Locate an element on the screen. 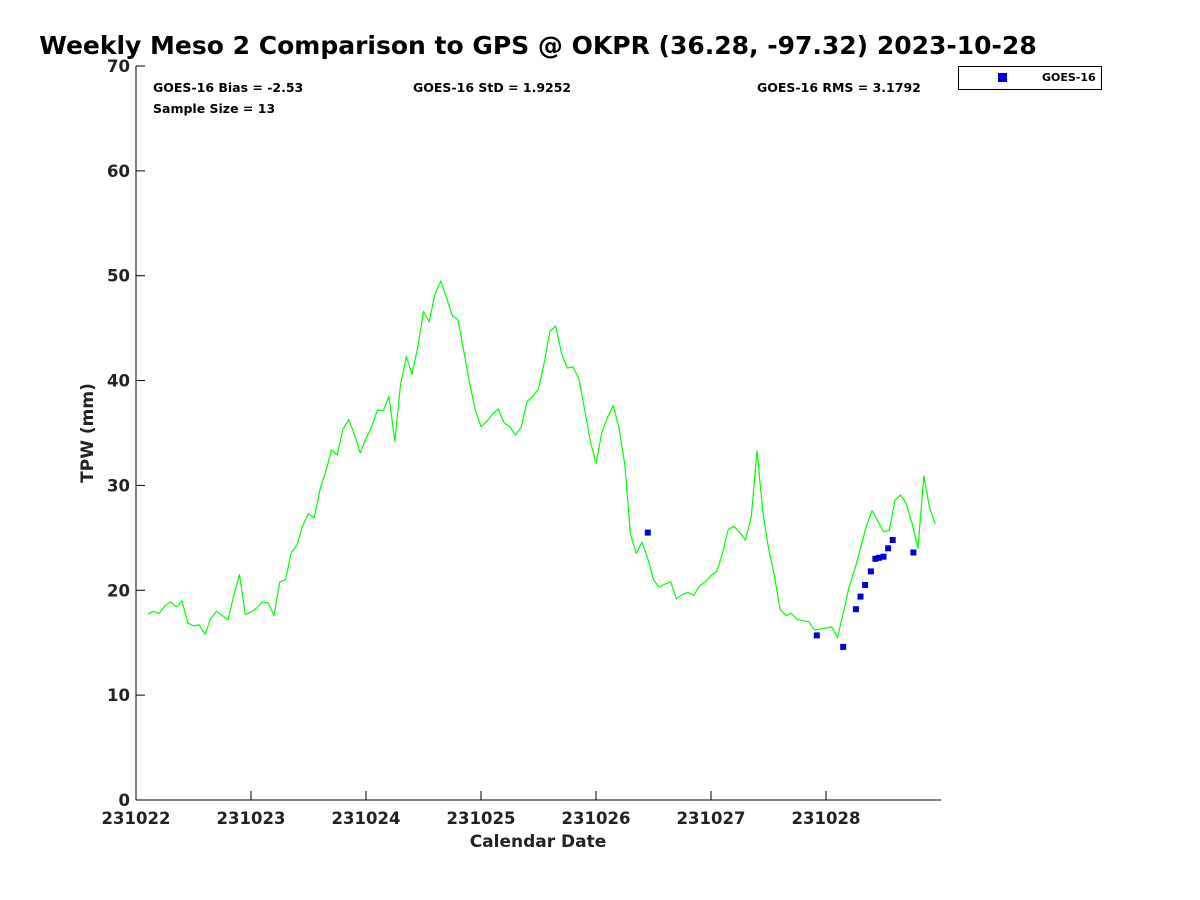 The height and width of the screenshot is (900, 1200). bias-stat: GOES-16 Bias = -2.53 is located at coordinates (228, 87).